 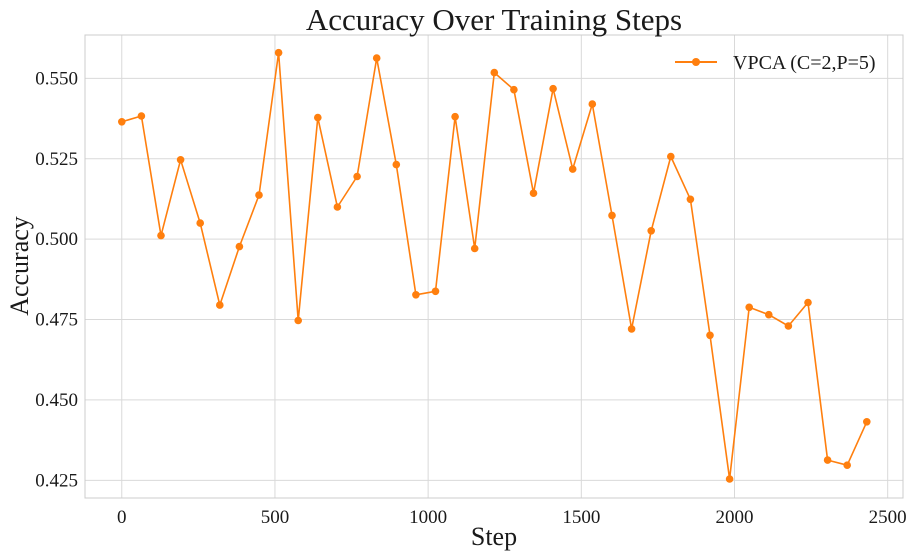 What do you see at coordinates (56, 400) in the screenshot?
I see `y-tick-label: 0.450` at bounding box center [56, 400].